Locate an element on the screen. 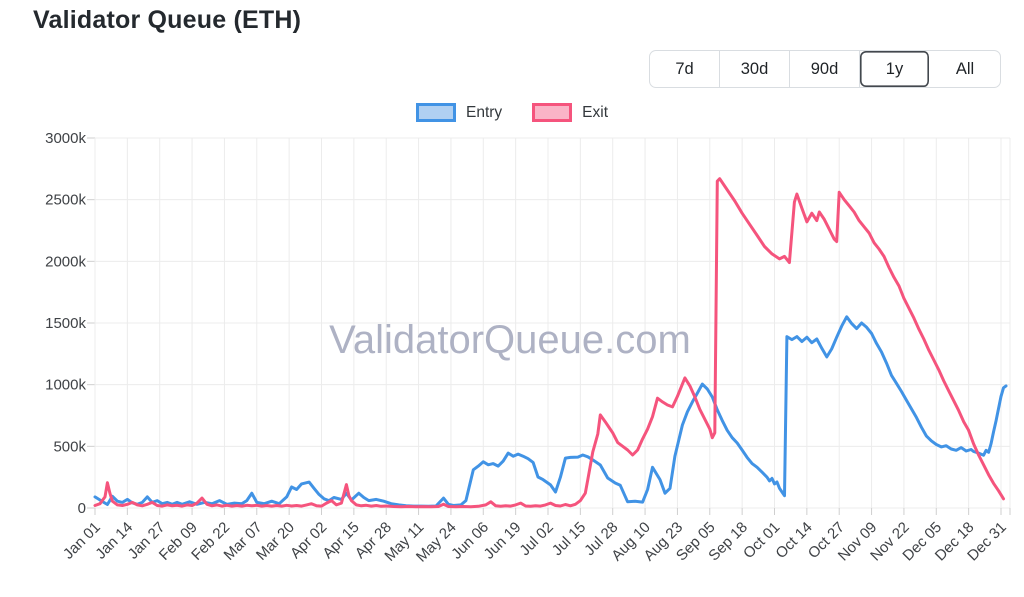  page-title: Validator Queue (ETH) is located at coordinates (167, 20).